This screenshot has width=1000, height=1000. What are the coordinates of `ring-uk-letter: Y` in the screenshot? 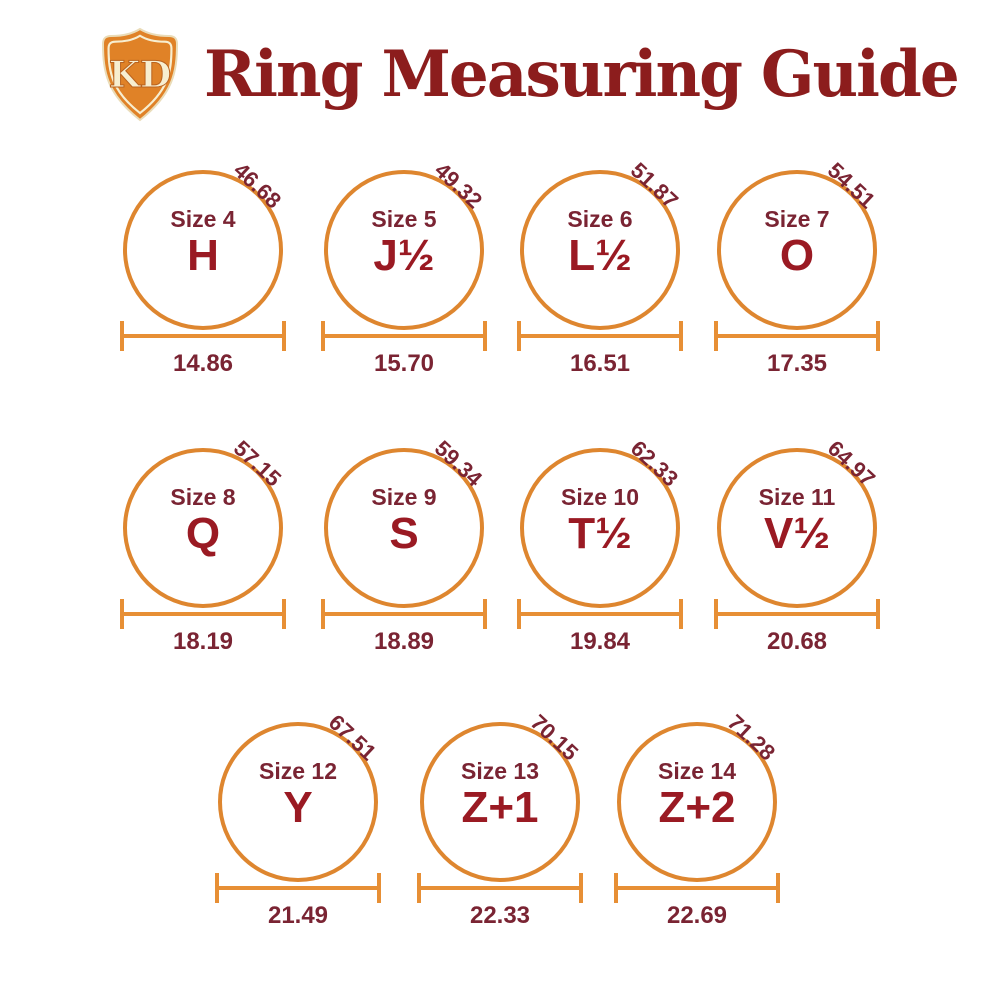 It's located at (298, 807).